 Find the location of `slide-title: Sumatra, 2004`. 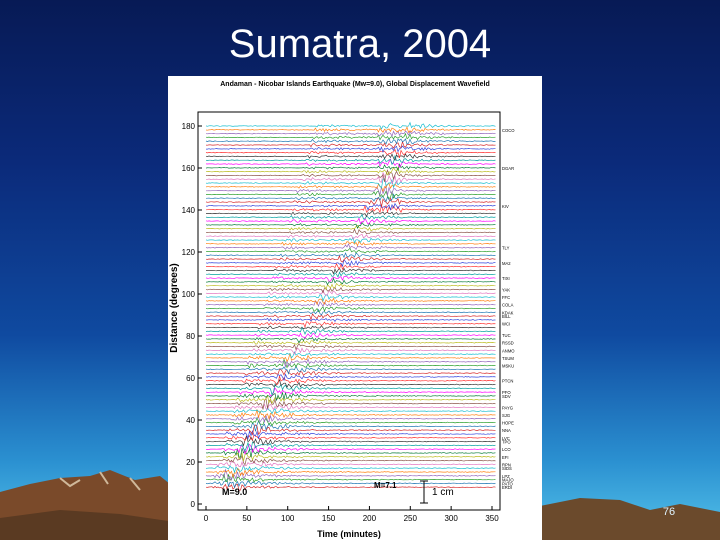

slide-title: Sumatra, 2004 is located at coordinates (360, 44).